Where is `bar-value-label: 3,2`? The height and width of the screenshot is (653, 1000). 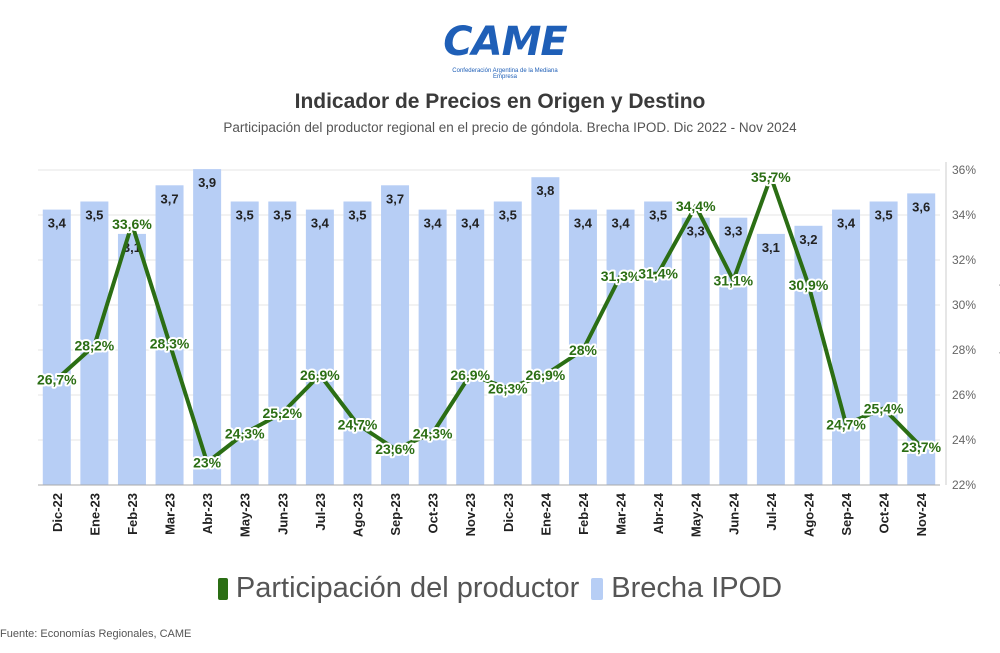
bar-value-label: 3,2 is located at coordinates (808, 239).